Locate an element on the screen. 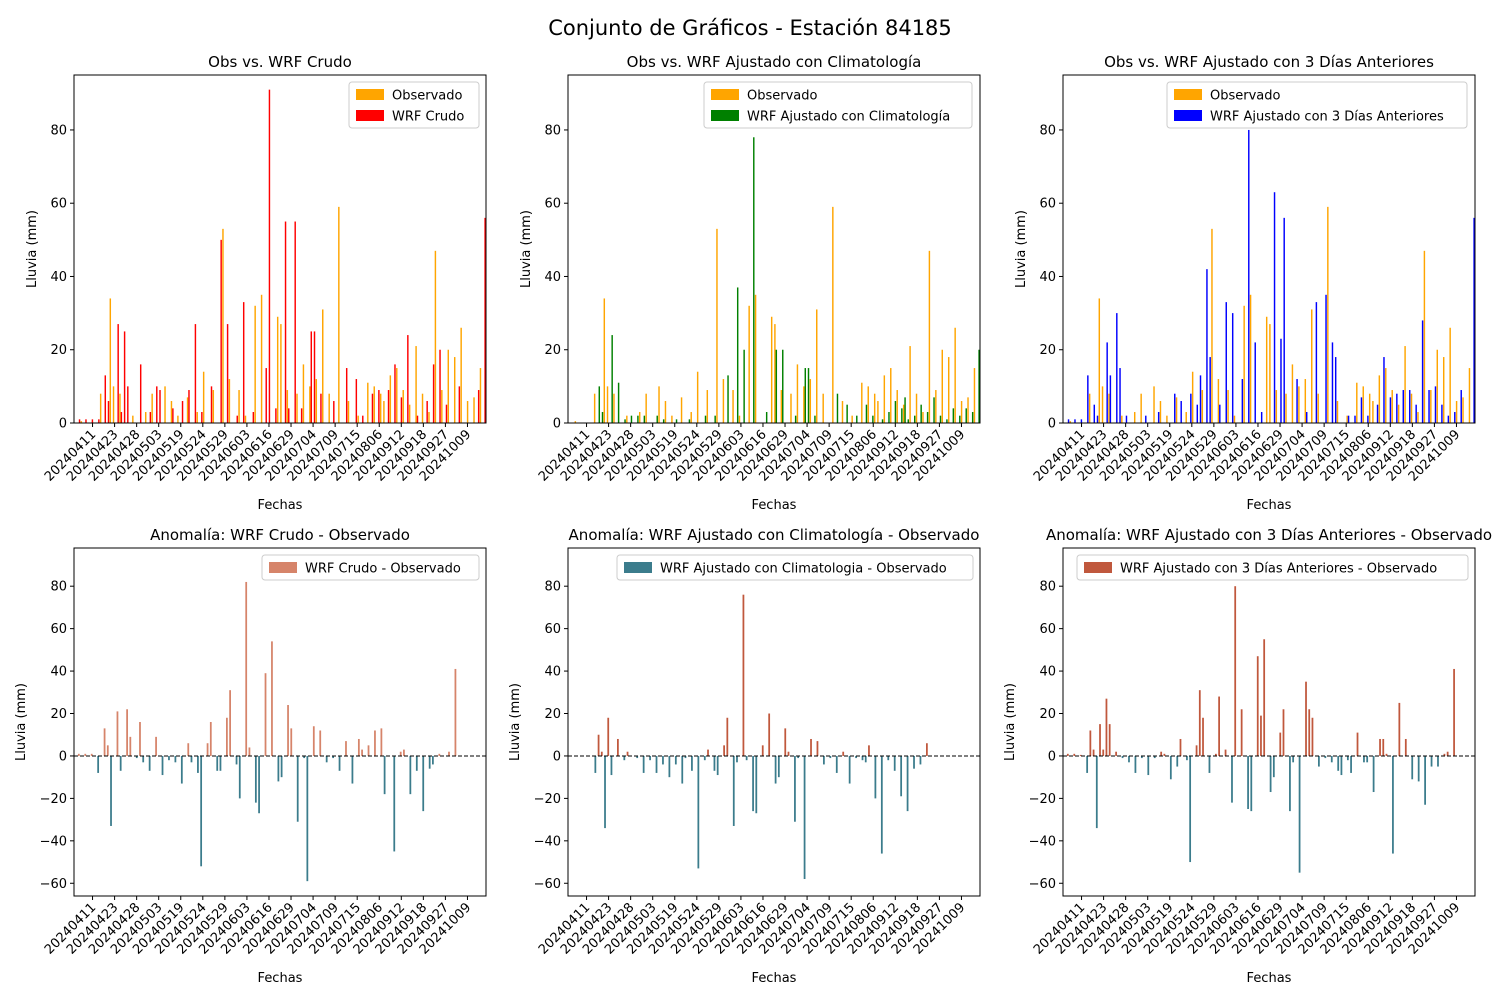 This screenshot has height=1000, width=1500. x-axis-label: Fechas is located at coordinates (774, 978).